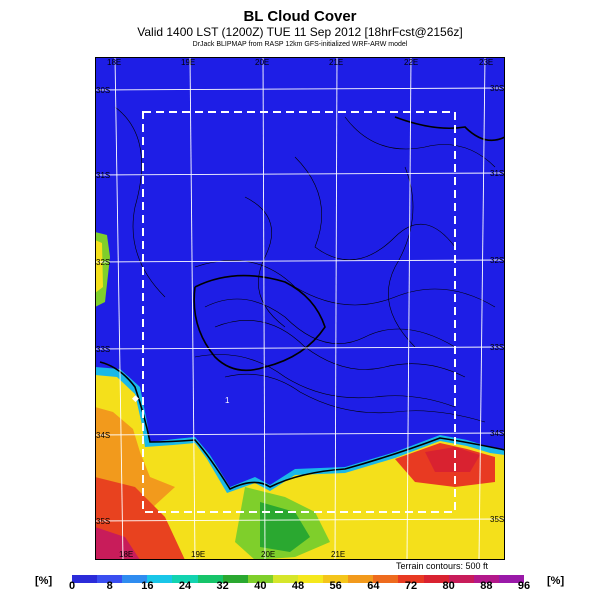 This screenshot has height=600, width=600. Describe the element at coordinates (300, 16) in the screenshot. I see `map-title: BL Cloud Cover` at that location.